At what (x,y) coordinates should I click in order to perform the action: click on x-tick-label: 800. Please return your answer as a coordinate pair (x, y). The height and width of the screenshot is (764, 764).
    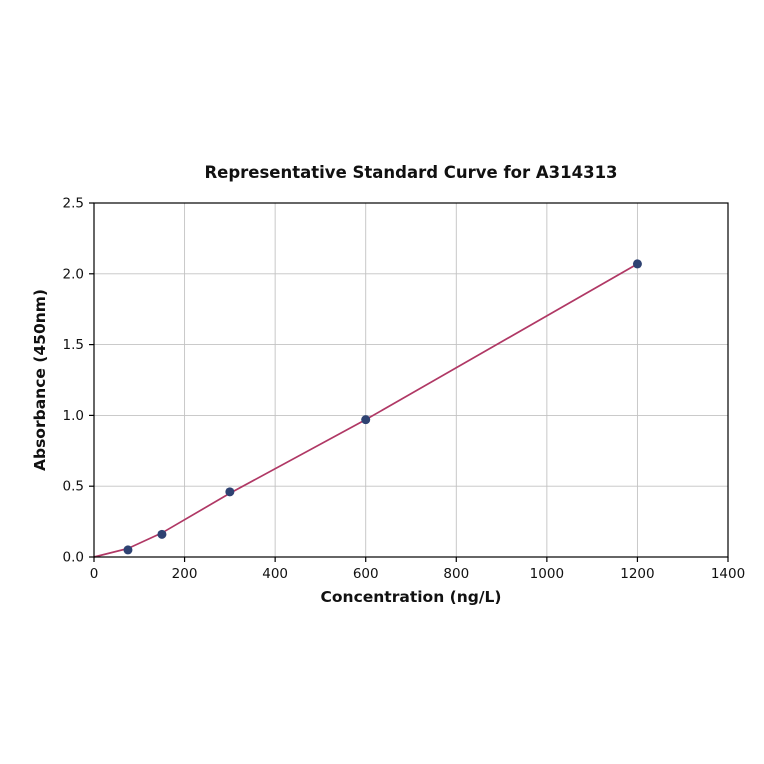
    Looking at the image, I should click on (456, 574).